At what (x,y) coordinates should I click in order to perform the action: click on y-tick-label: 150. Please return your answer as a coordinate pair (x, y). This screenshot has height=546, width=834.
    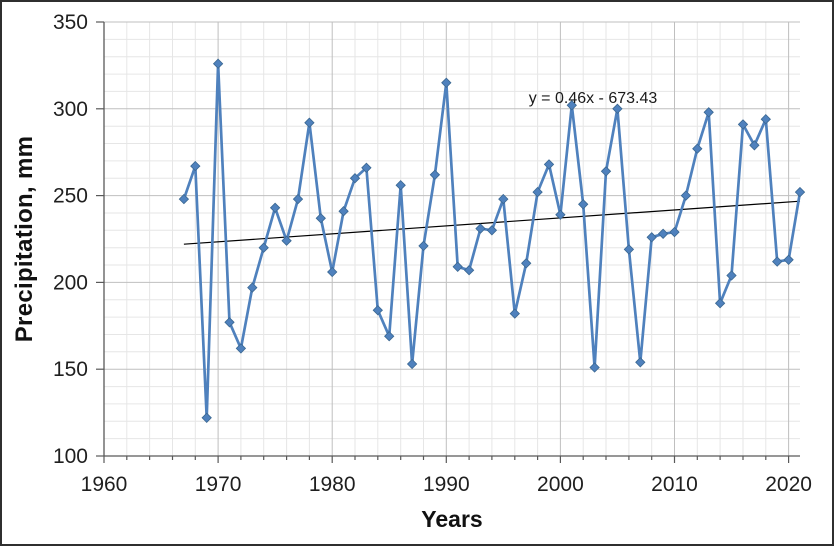
    Looking at the image, I should click on (70, 369).